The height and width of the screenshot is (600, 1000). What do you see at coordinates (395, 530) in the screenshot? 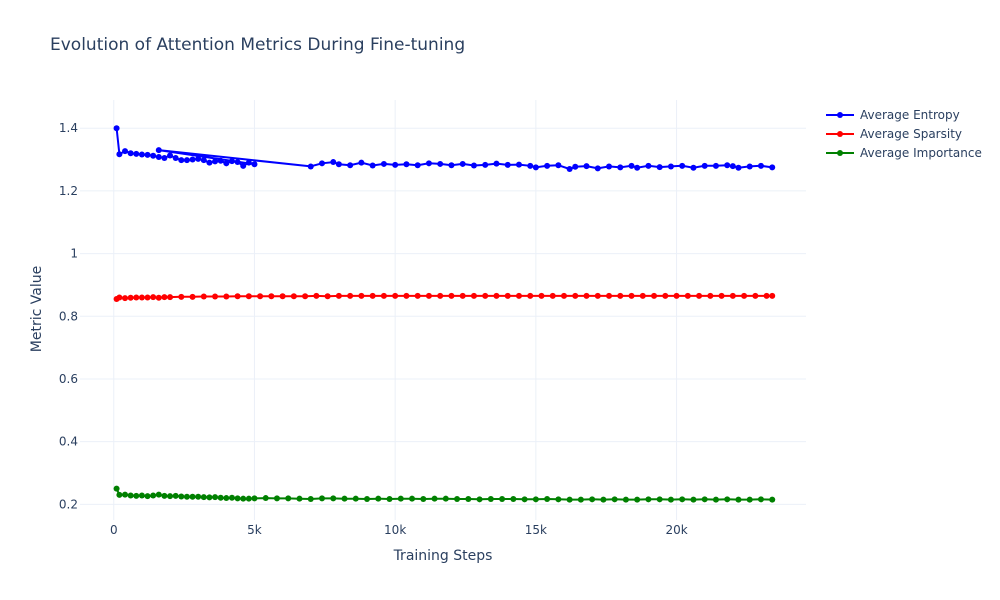
I see `x-tick-label: 10k` at bounding box center [395, 530].